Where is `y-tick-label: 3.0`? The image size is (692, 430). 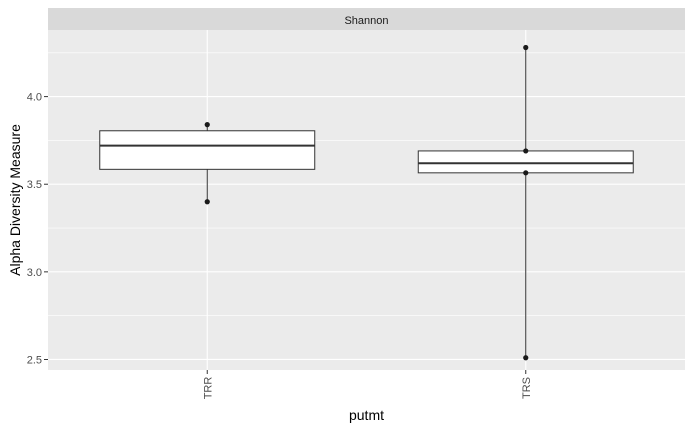 y-tick-label: 3.0 is located at coordinates (34, 273).